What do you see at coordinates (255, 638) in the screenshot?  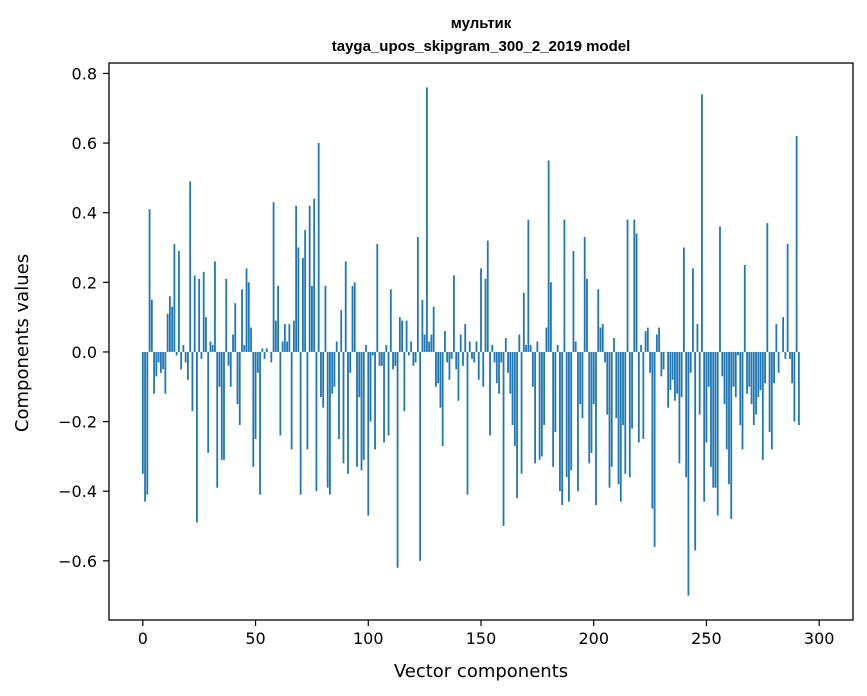 I see `x-tick-label: 50` at bounding box center [255, 638].